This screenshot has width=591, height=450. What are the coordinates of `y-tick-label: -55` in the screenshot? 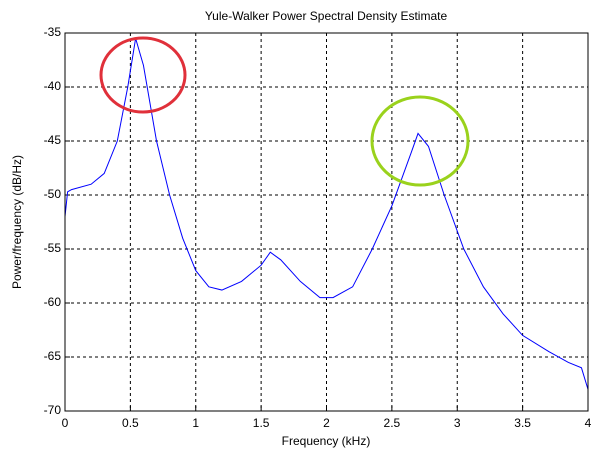 It's located at (53, 248).